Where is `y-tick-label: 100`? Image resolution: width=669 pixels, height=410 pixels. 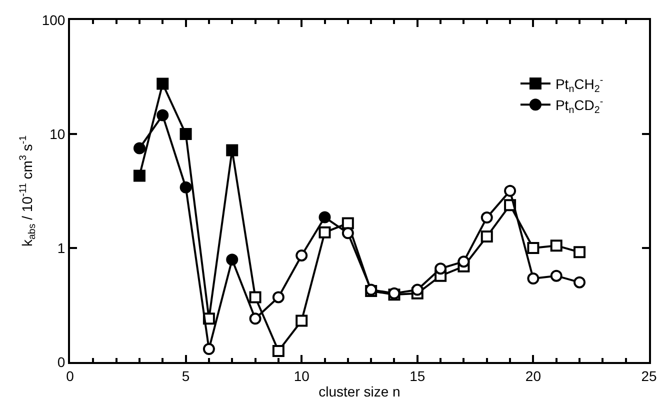
y-tick-label: 100 is located at coordinates (54, 20).